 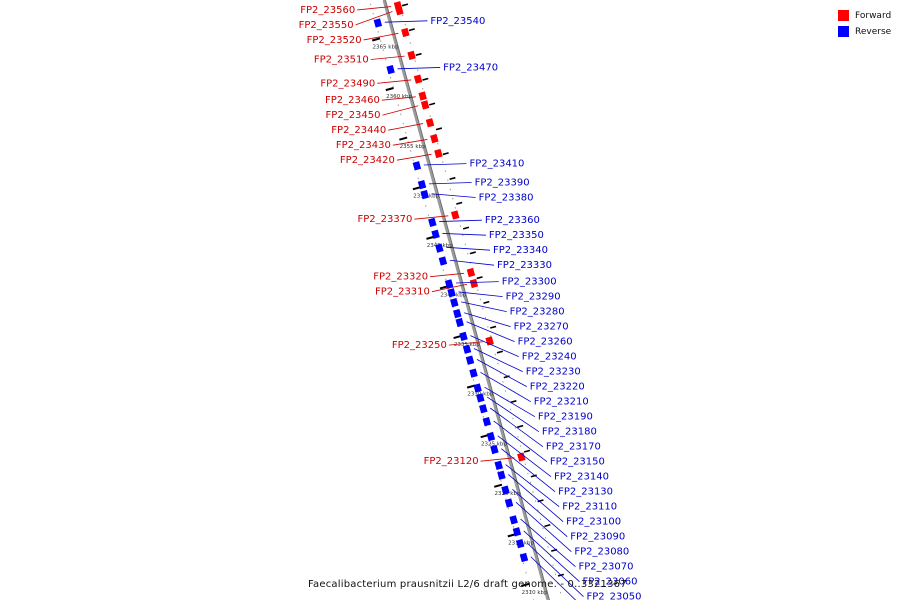 I want to click on gene-label: FP2_23070, so click(x=605, y=567).